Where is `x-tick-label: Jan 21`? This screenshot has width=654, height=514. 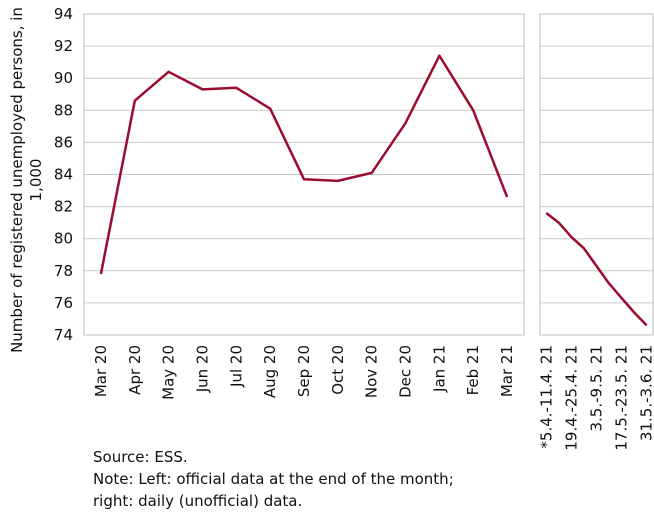 x-tick-label: Jan 21 is located at coordinates (439, 369).